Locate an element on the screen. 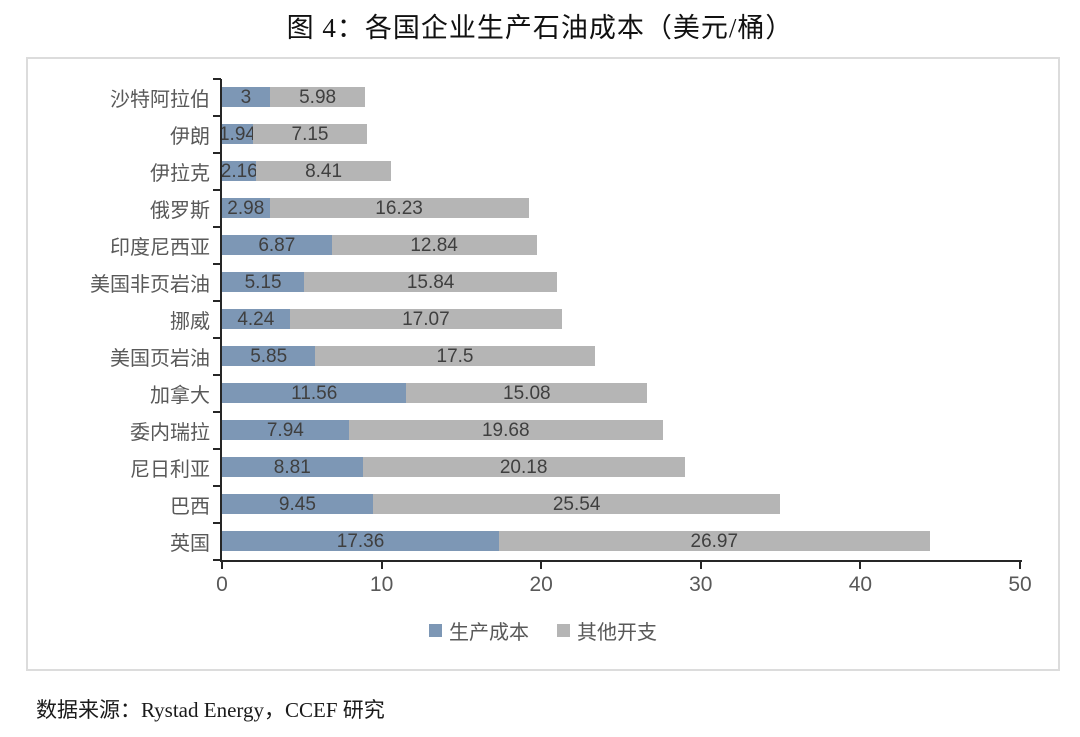 Image resolution: width=1080 pixels, height=737 pixels. bar-track: 3 5.98 is located at coordinates (621, 97).